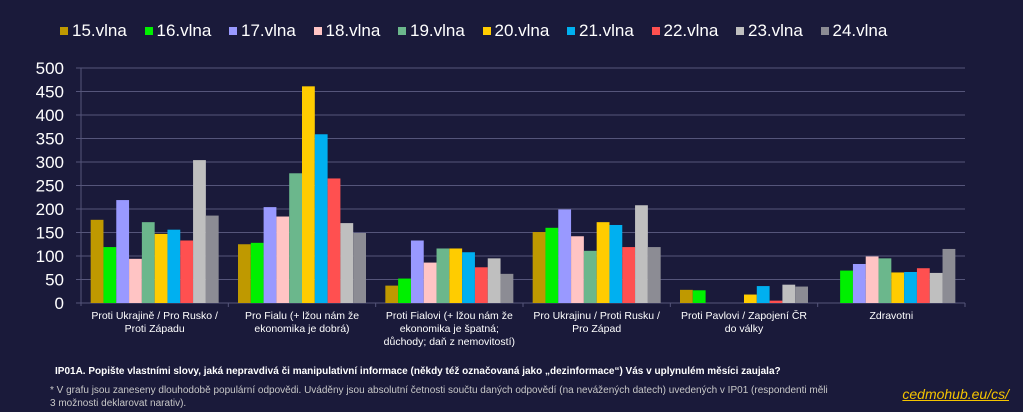 Image resolution: width=1023 pixels, height=412 pixels. I want to click on legend-item: 24.vlna, so click(863, 31).